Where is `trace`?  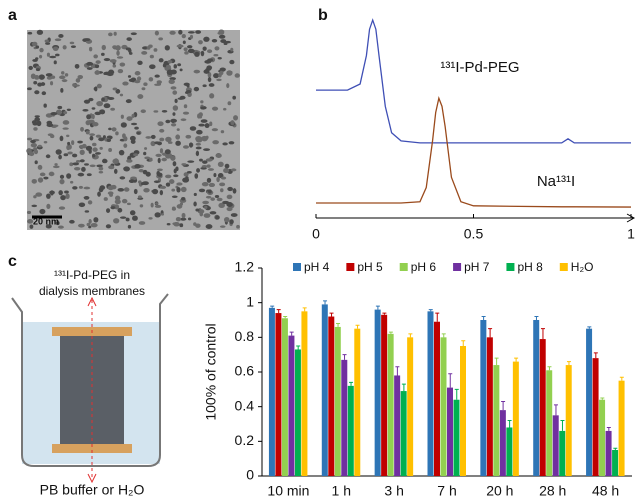
trace is located at coordinates (474, 151).